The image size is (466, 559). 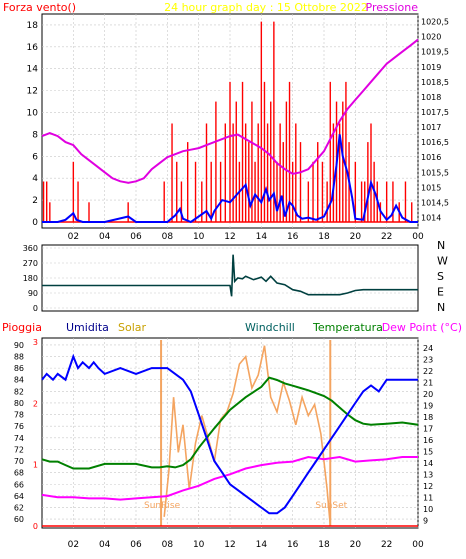 What do you see at coordinates (440, 276) in the screenshot?
I see `compass-label: S` at bounding box center [440, 276].